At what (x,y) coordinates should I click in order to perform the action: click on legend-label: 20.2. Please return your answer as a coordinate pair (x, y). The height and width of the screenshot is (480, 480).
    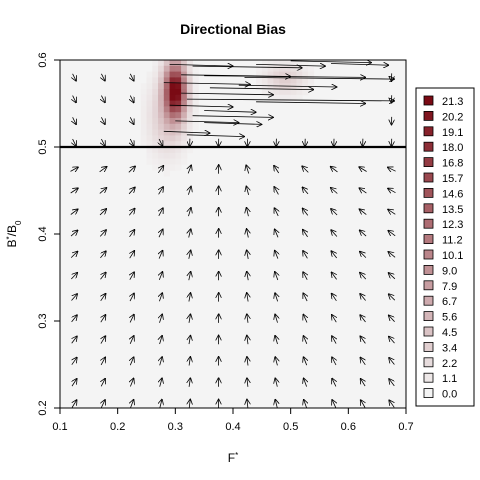
    Looking at the image, I should click on (452, 117).